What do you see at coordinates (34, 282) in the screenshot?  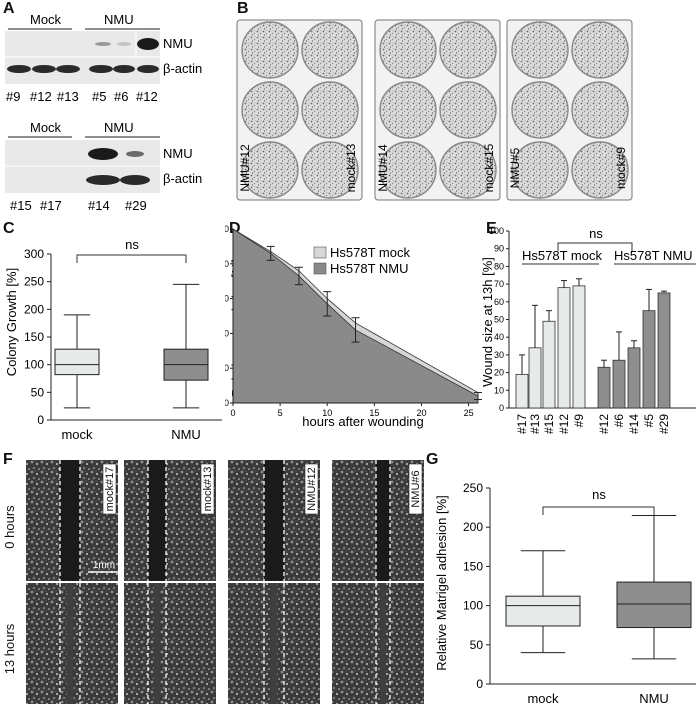 I see `colony-ytick-label: 250` at bounding box center [34, 282].